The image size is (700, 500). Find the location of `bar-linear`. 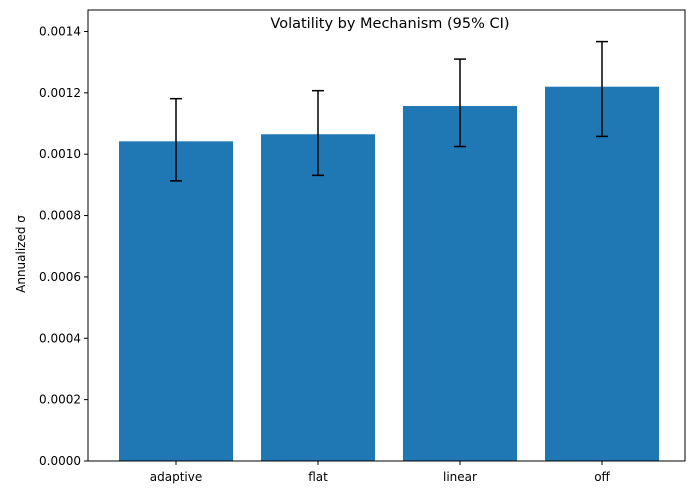

bar-linear is located at coordinates (460, 284).